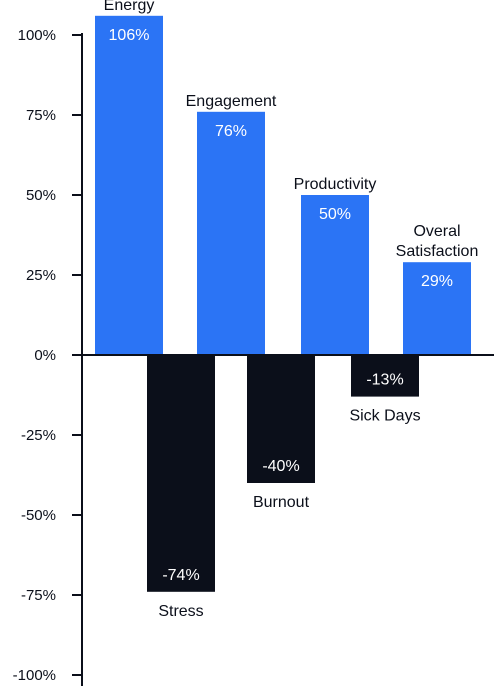 The width and height of the screenshot is (494, 686). What do you see at coordinates (335, 214) in the screenshot?
I see `value-label-productivity: 50%` at bounding box center [335, 214].